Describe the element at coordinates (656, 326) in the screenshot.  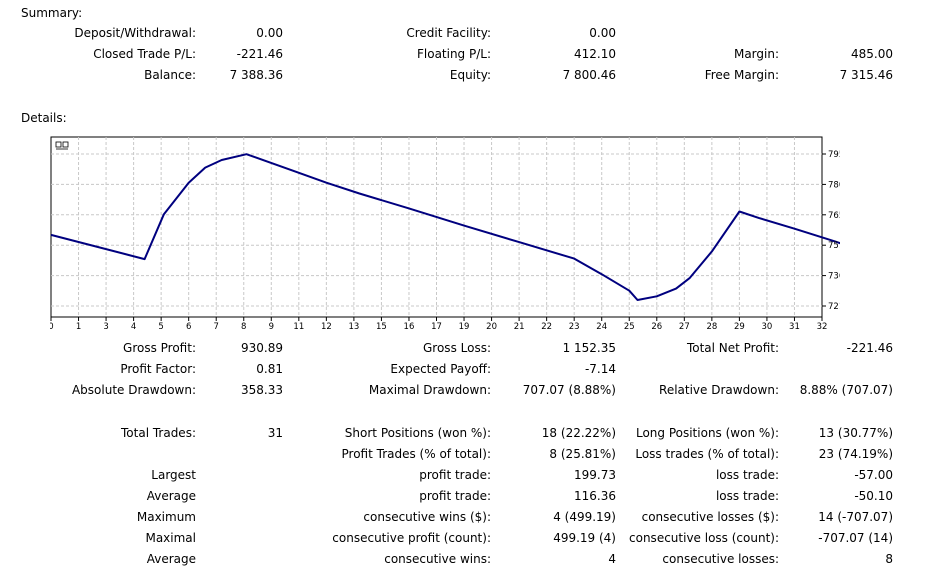
I see `x-tick-label: 26` at that location.